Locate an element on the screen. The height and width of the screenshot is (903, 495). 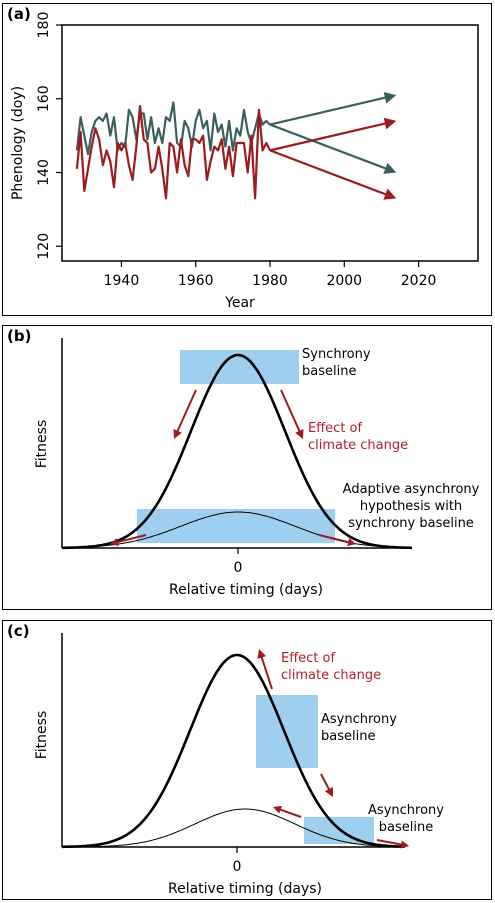
projection-arrow-dark-2-shaft is located at coordinates (329, 147).